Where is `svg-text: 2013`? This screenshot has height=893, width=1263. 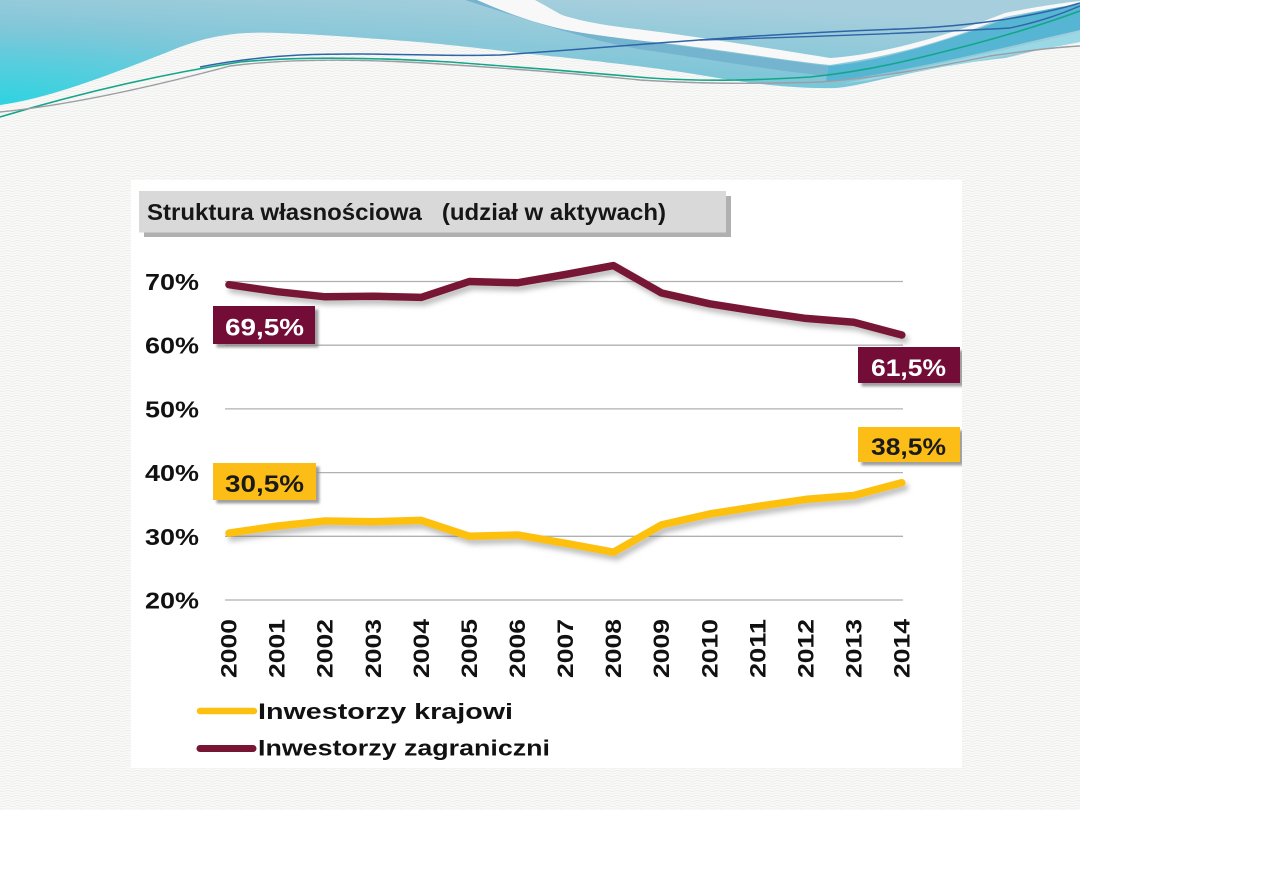 svg-text: 2013 is located at coordinates (854, 648).